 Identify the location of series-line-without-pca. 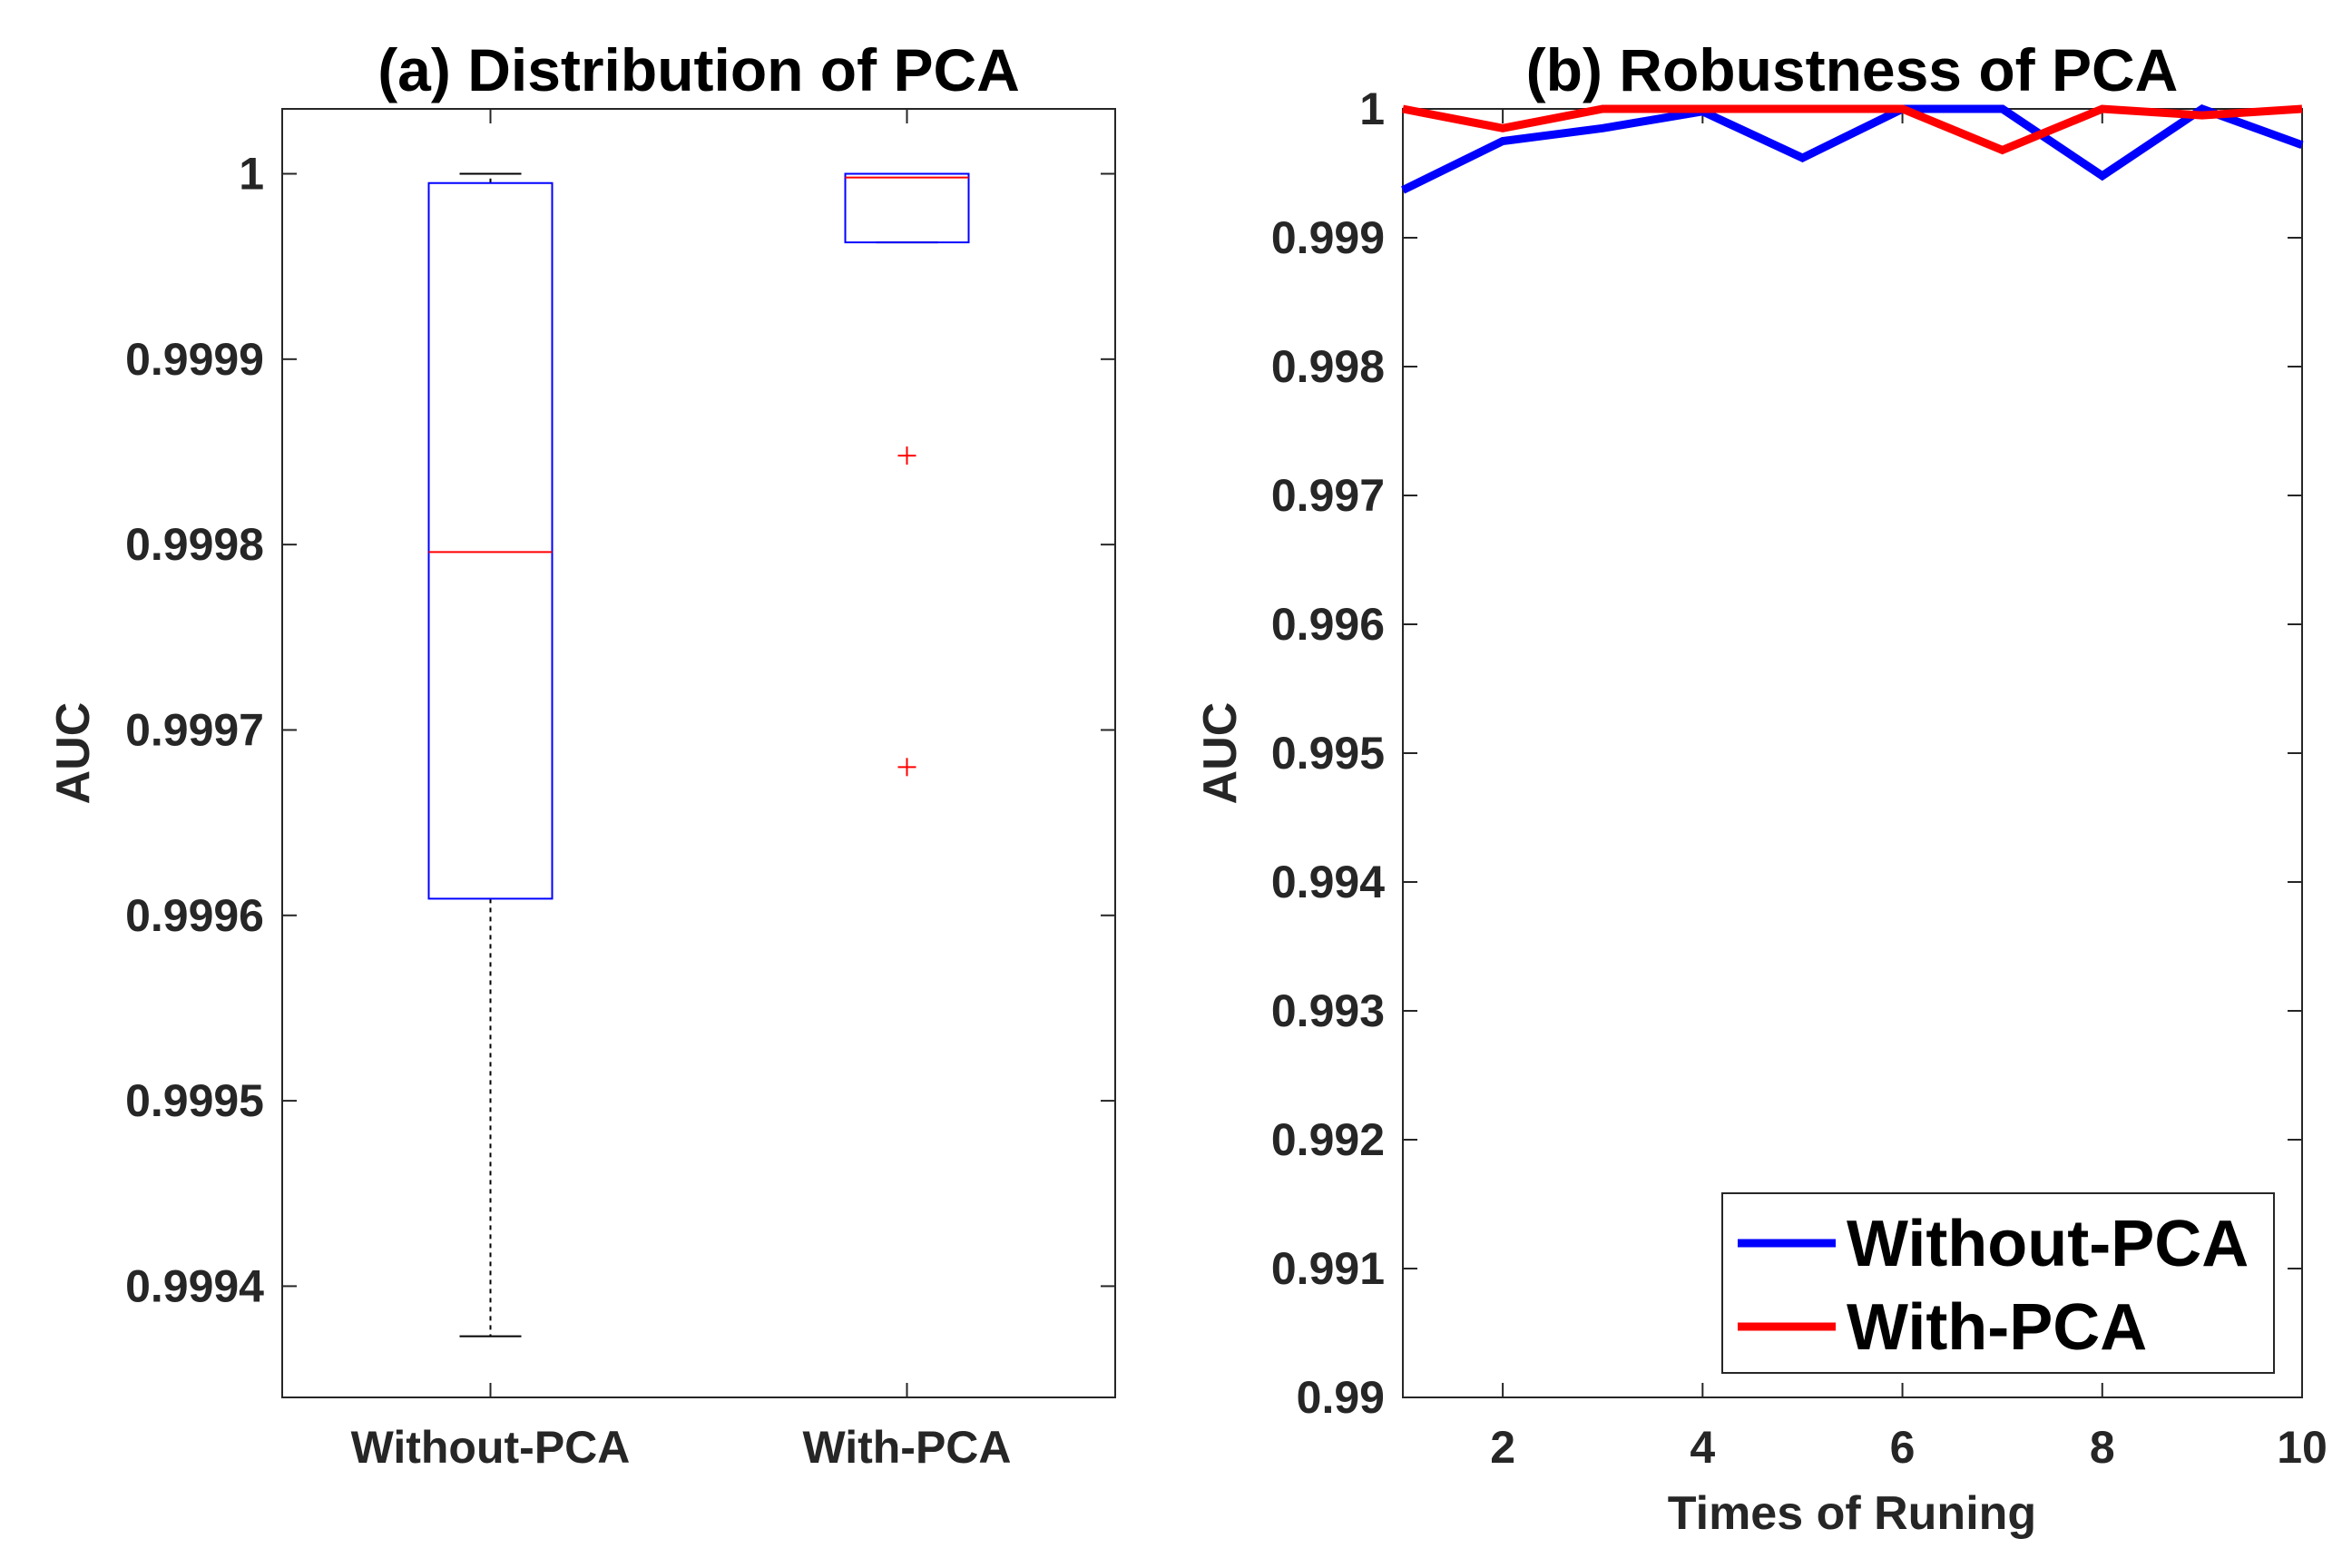
(1852, 148).